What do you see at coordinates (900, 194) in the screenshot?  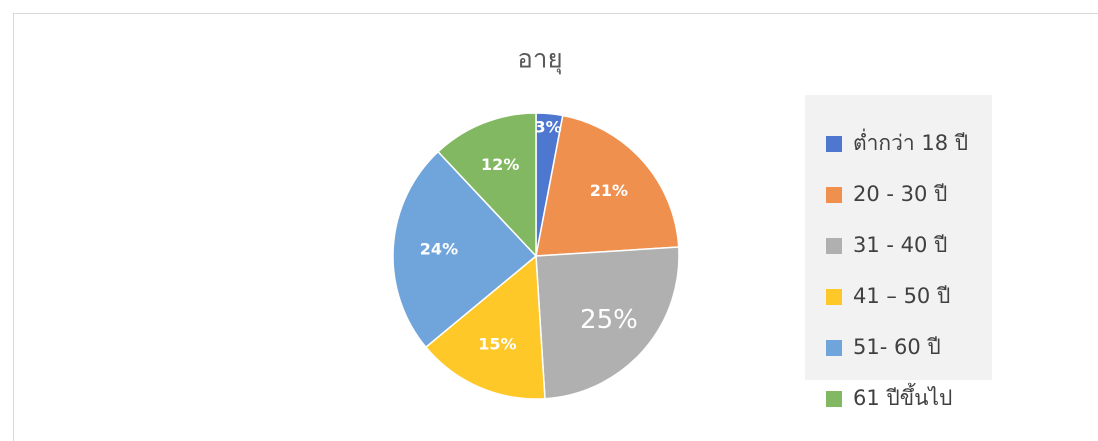 I see `legend-label: 20 - 30 ปี` at bounding box center [900, 194].